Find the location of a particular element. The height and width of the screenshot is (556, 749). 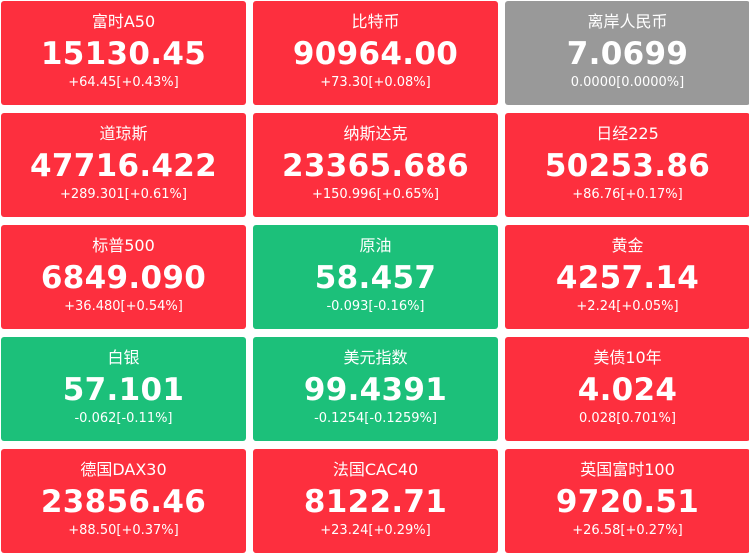

quote-price: 6849.090 is located at coordinates (123, 278).